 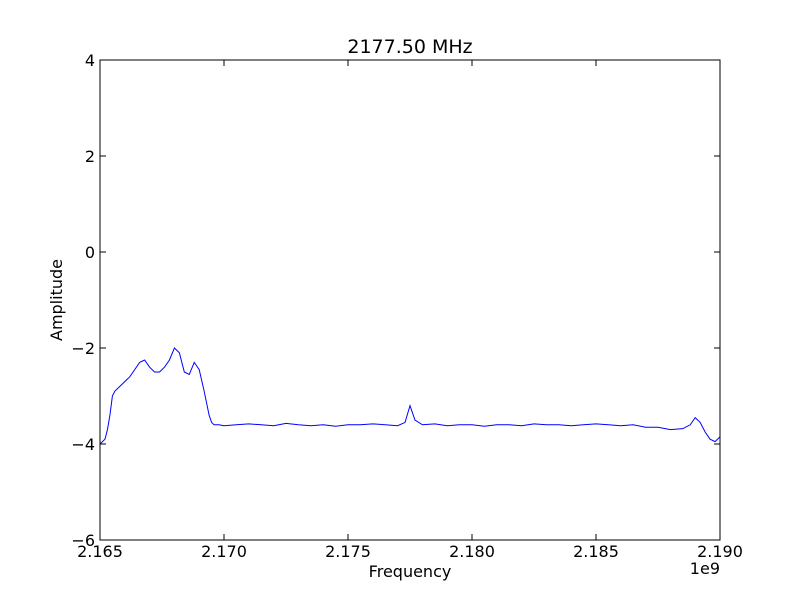 I want to click on x-axis-offset-label: 1e9, so click(x=705, y=568).